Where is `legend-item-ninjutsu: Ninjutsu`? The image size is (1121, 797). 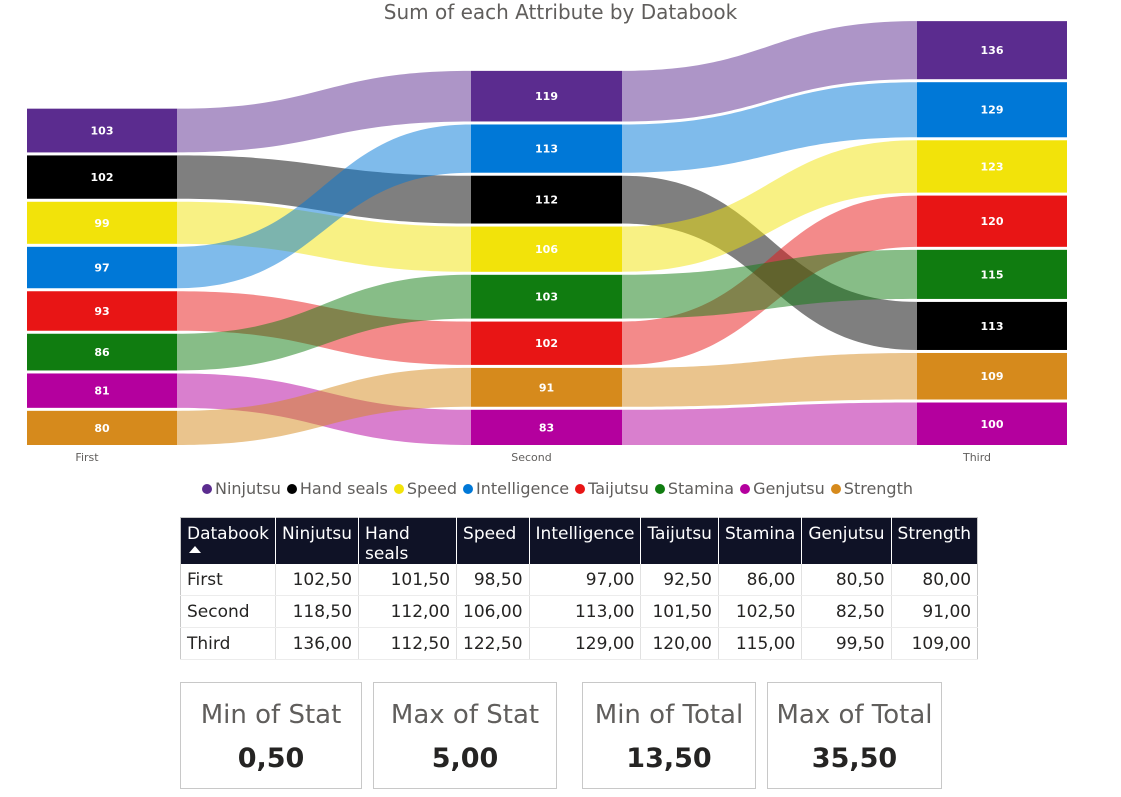
legend-item-ninjutsu: Ninjutsu is located at coordinates (241, 488).